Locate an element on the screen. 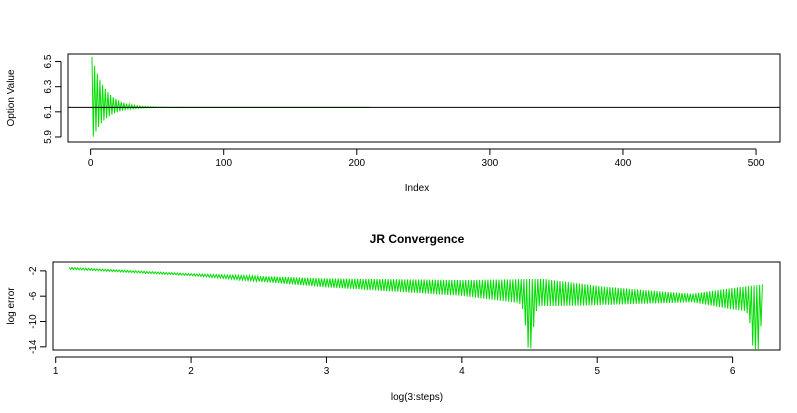 This screenshot has height=413, width=797. x-tick-label: 4 is located at coordinates (462, 371).